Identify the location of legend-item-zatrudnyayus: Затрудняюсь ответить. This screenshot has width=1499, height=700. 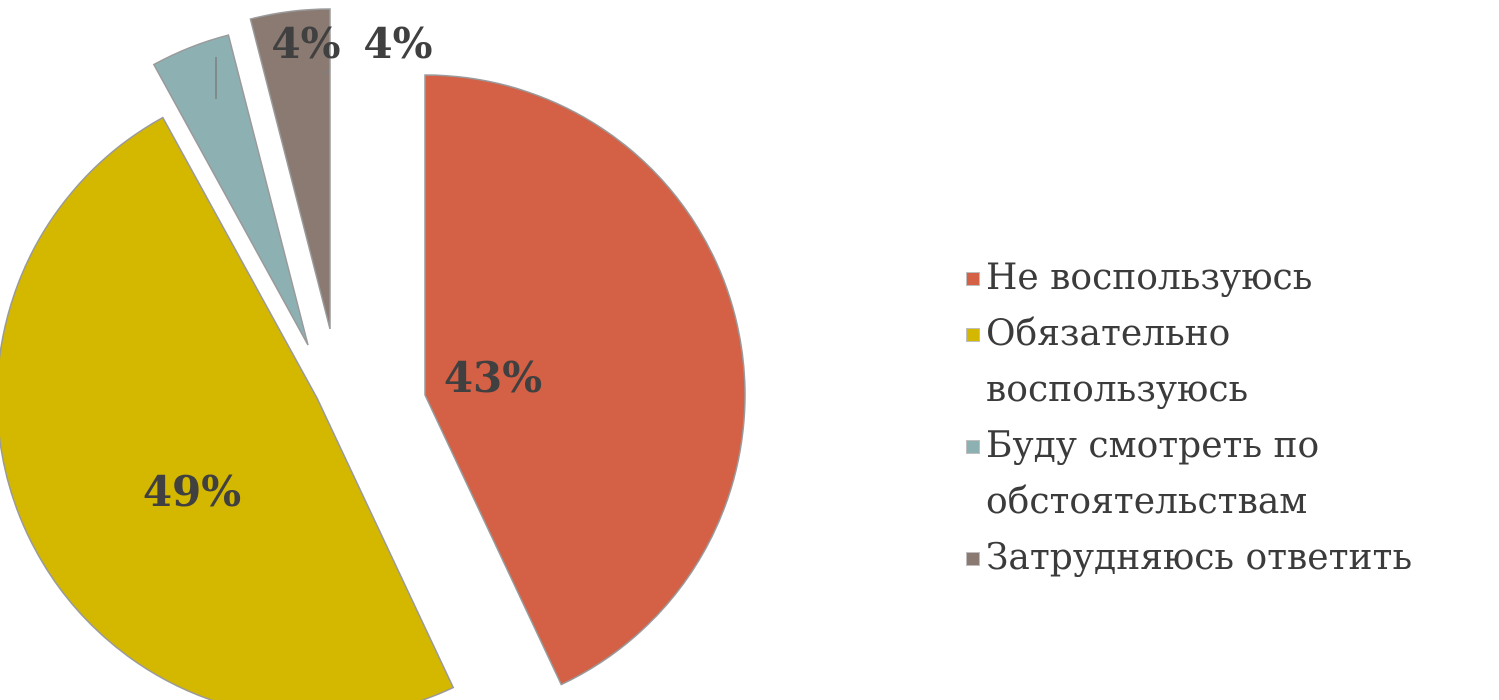
(1228, 558).